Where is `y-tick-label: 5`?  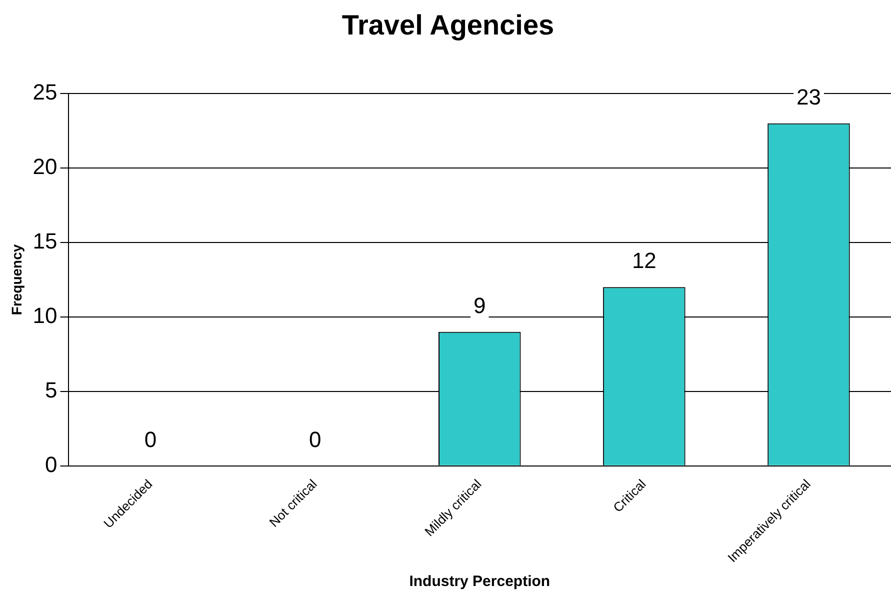
y-tick-label: 5 is located at coordinates (51, 389).